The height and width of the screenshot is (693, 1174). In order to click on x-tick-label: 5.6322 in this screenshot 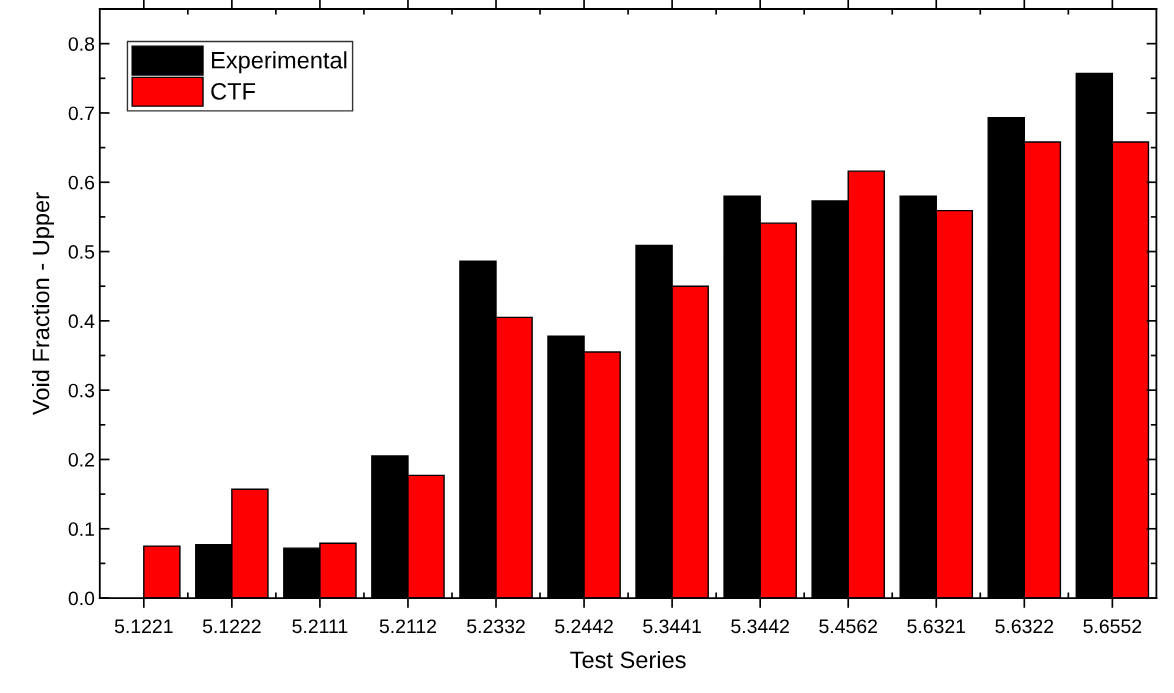, I will do `click(1024, 626)`.